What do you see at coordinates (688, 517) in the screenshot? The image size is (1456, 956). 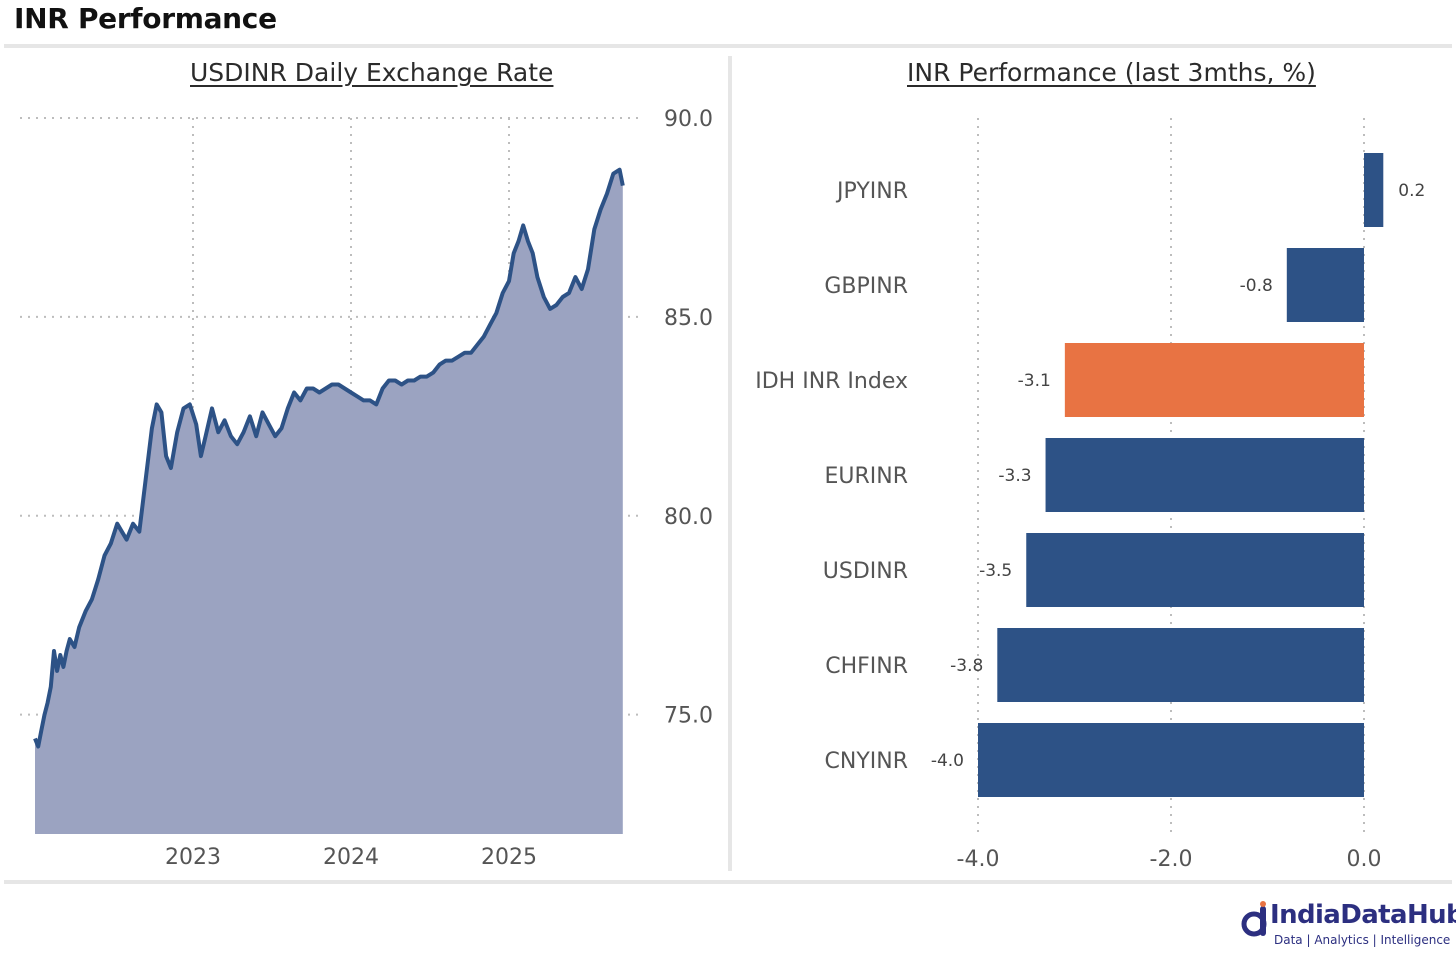 I see `y-tick-label: 80.0` at bounding box center [688, 517].